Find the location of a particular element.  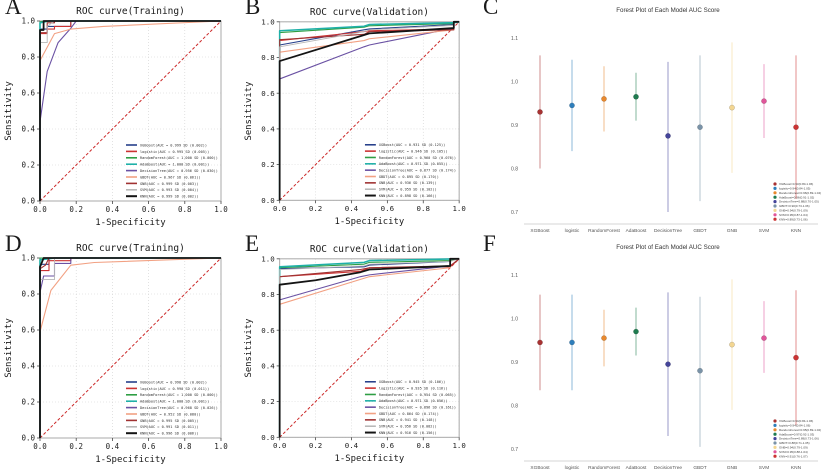

forest-point-RandomForest is located at coordinates (604, 99).